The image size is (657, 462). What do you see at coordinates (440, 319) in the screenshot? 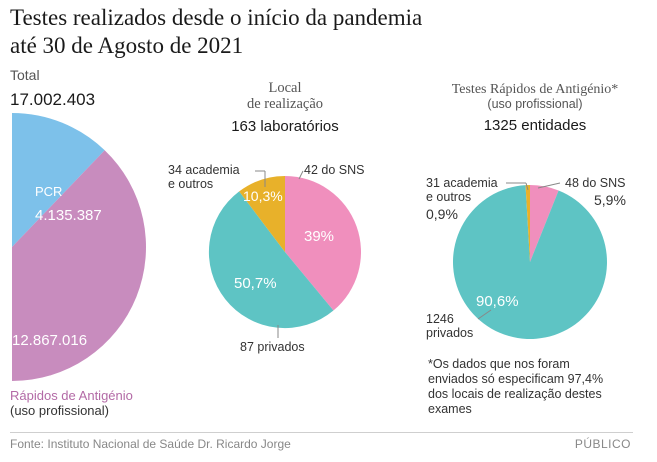
I see `pie-rapid-privados-label-line-1: 1246` at bounding box center [440, 319].